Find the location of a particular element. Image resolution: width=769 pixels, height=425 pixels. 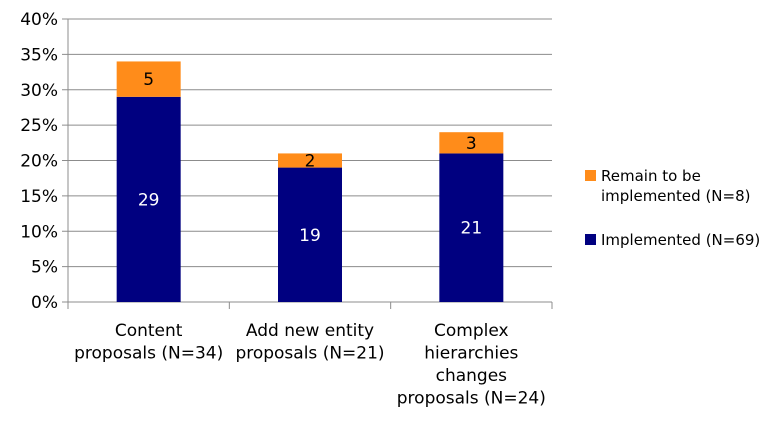

x-category-label: proposals (N=21) is located at coordinates (309, 354).